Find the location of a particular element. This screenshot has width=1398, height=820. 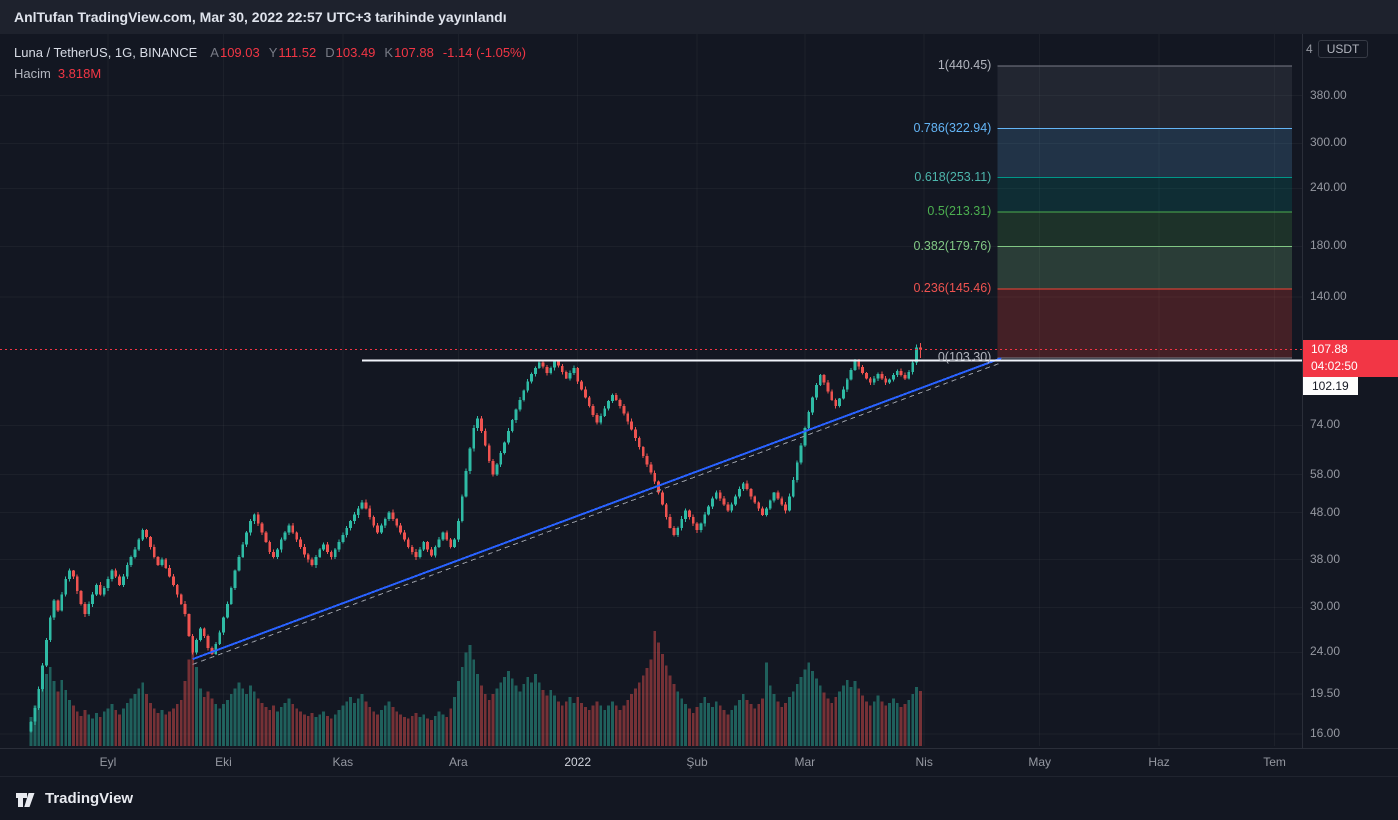

tradingview-brand-link: TradingView is located at coordinates (89, 798).